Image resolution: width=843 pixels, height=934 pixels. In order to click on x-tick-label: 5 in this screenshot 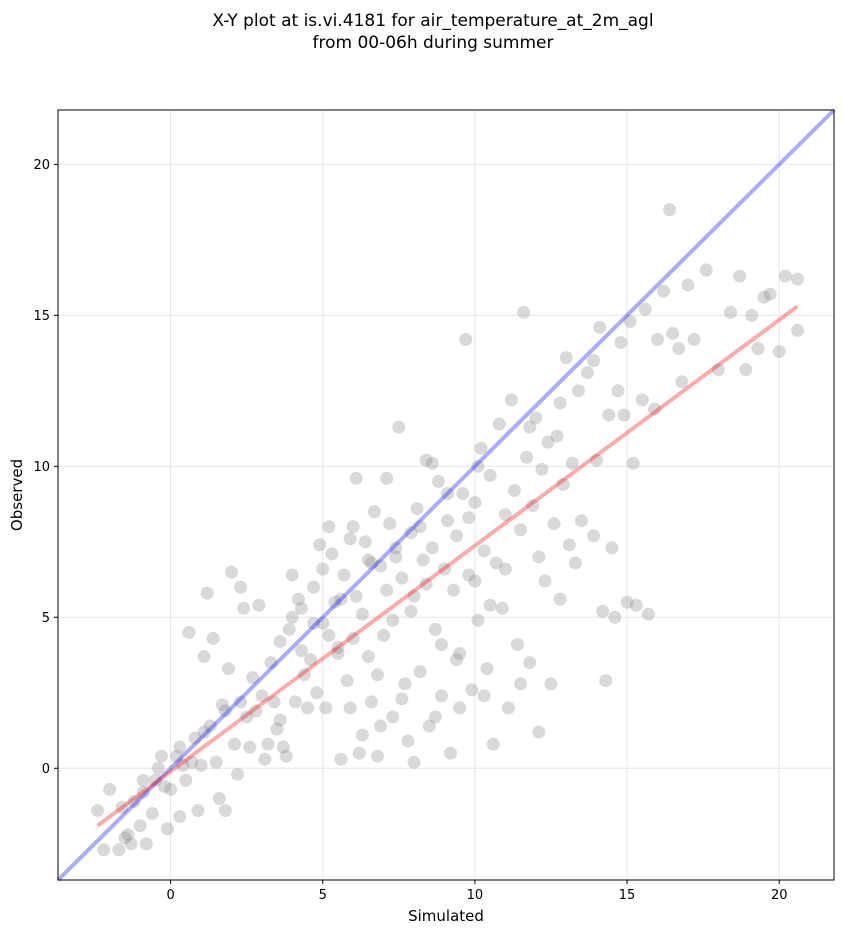, I will do `click(323, 895)`.